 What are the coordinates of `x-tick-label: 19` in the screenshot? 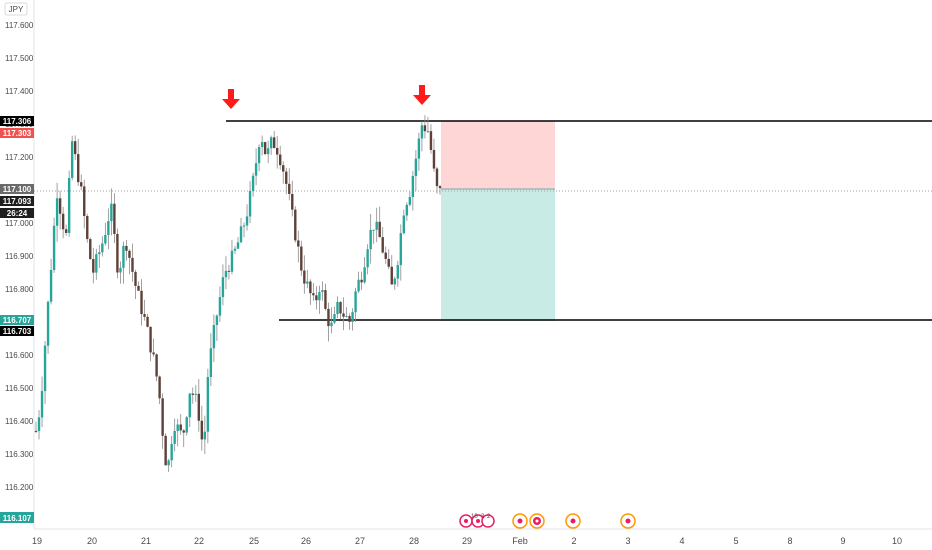 It's located at (37, 541).